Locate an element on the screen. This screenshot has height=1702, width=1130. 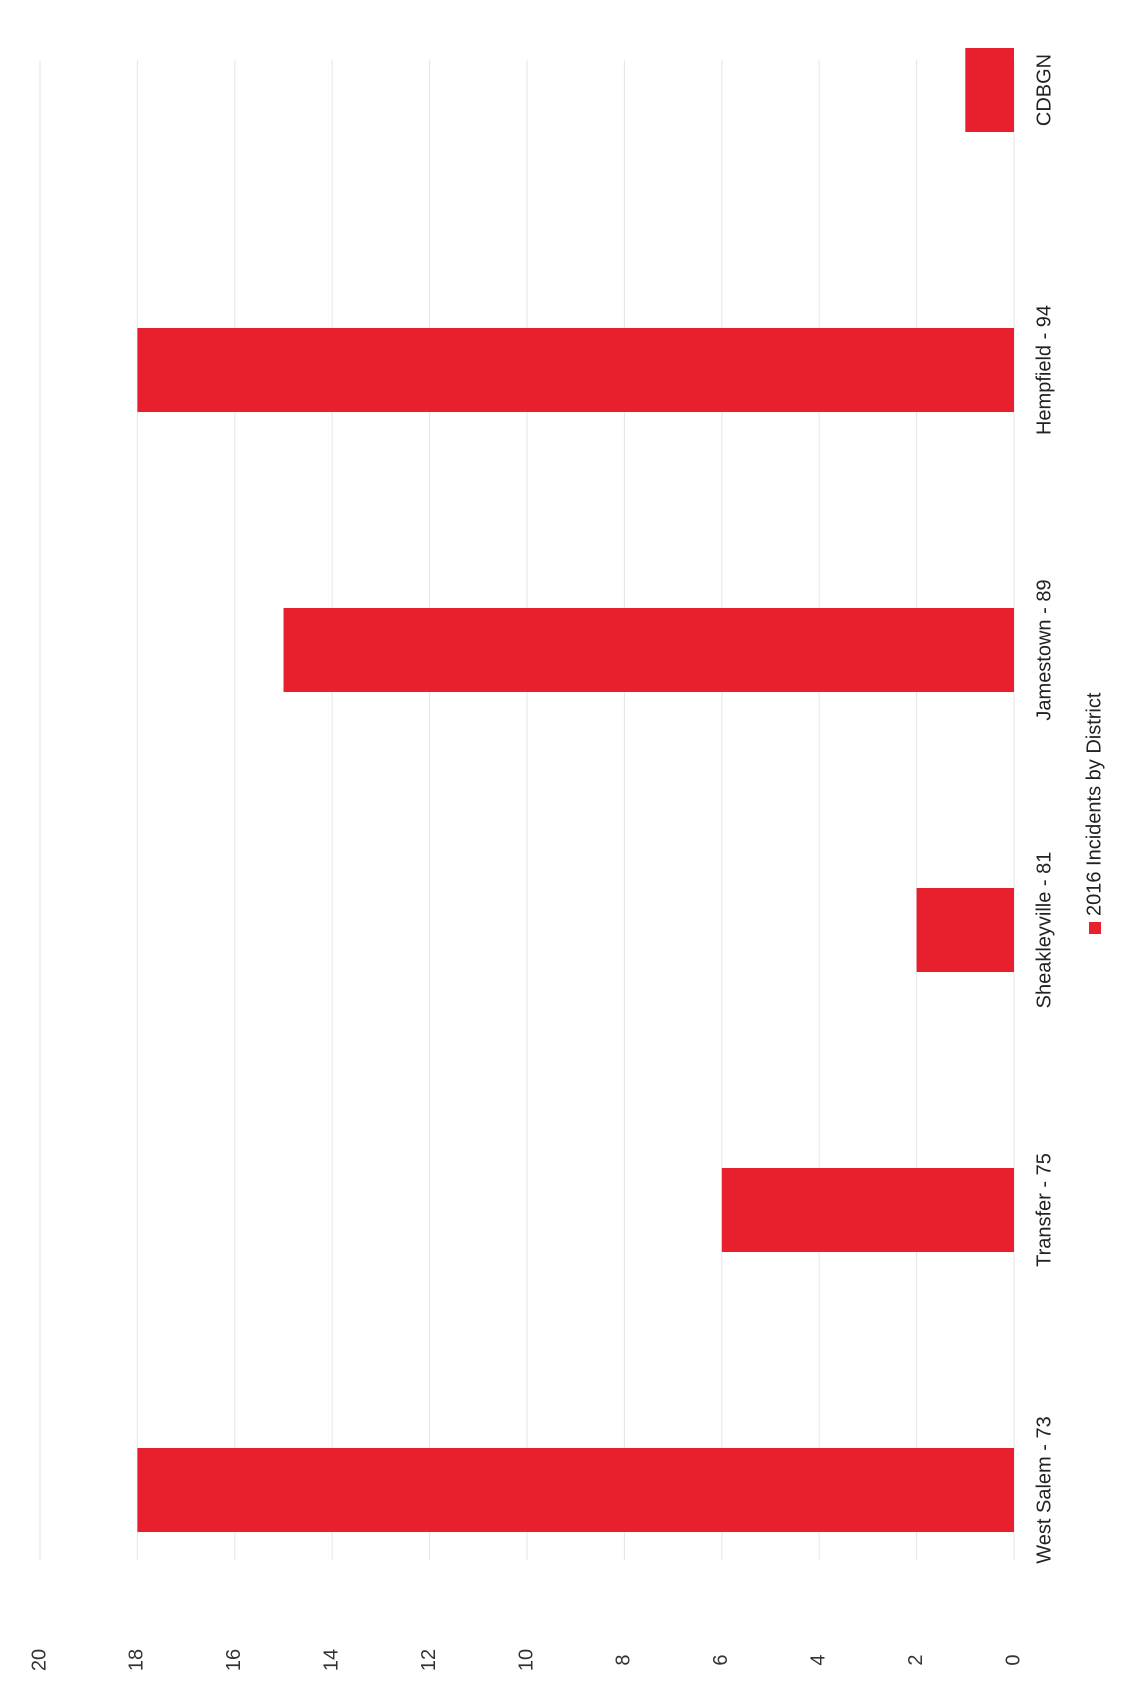
value-tick-label: 8 is located at coordinates (624, 1659).